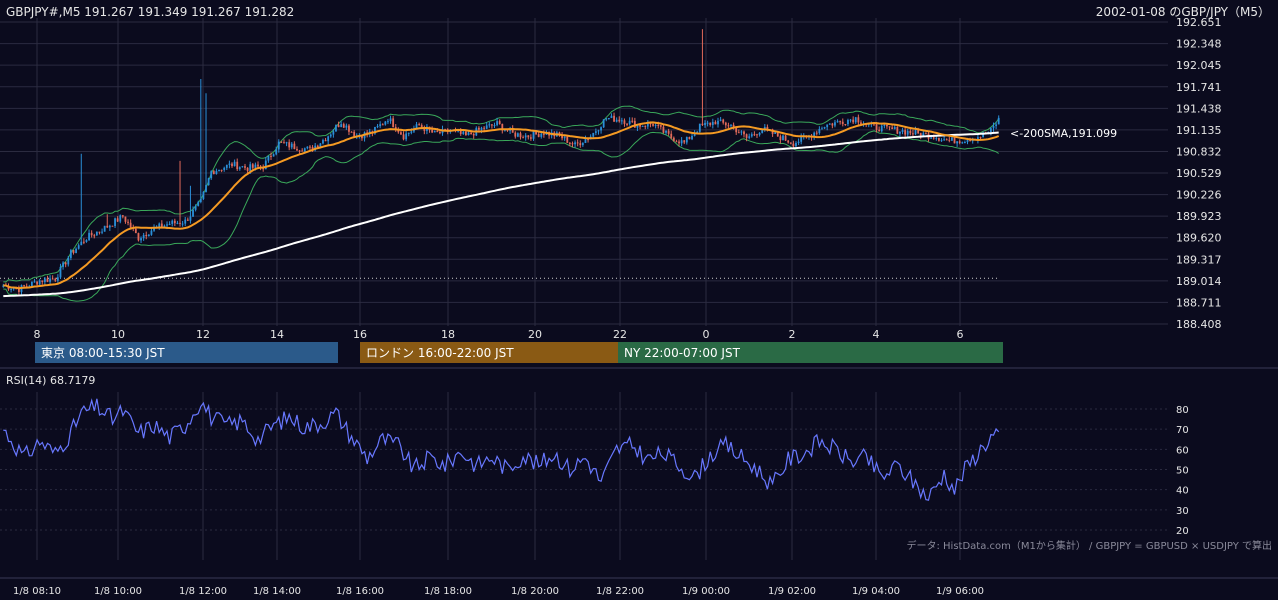 This screenshot has height=600, width=1278. Describe the element at coordinates (1199, 108) in the screenshot. I see `price-tick-label: 191.438` at that location.